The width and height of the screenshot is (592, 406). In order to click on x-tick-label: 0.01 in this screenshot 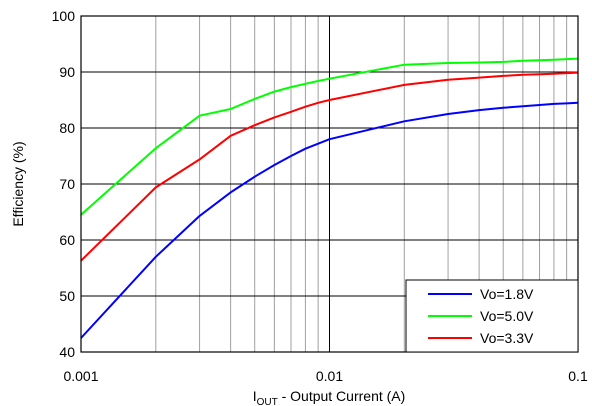, I will do `click(329, 376)`.